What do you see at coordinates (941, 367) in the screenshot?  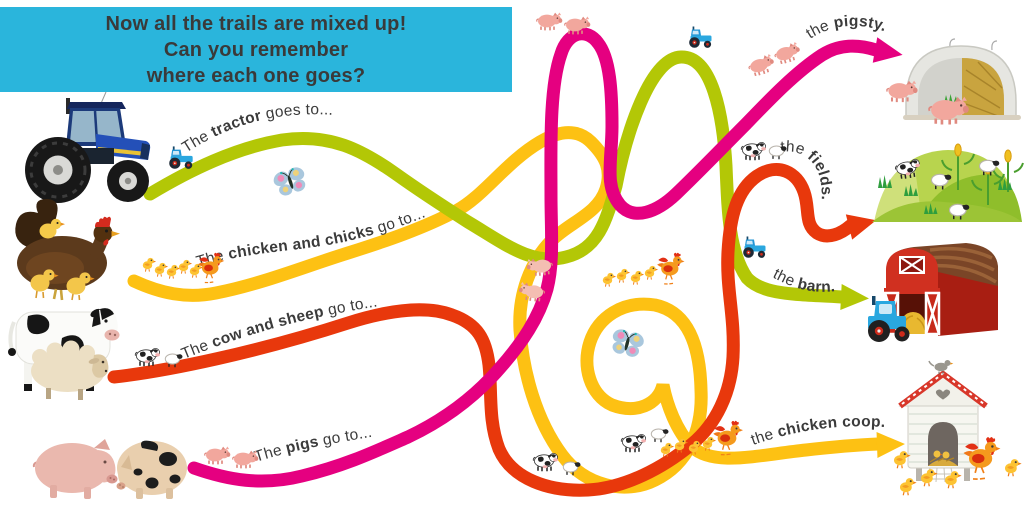 I see `dove-icon` at bounding box center [941, 367].